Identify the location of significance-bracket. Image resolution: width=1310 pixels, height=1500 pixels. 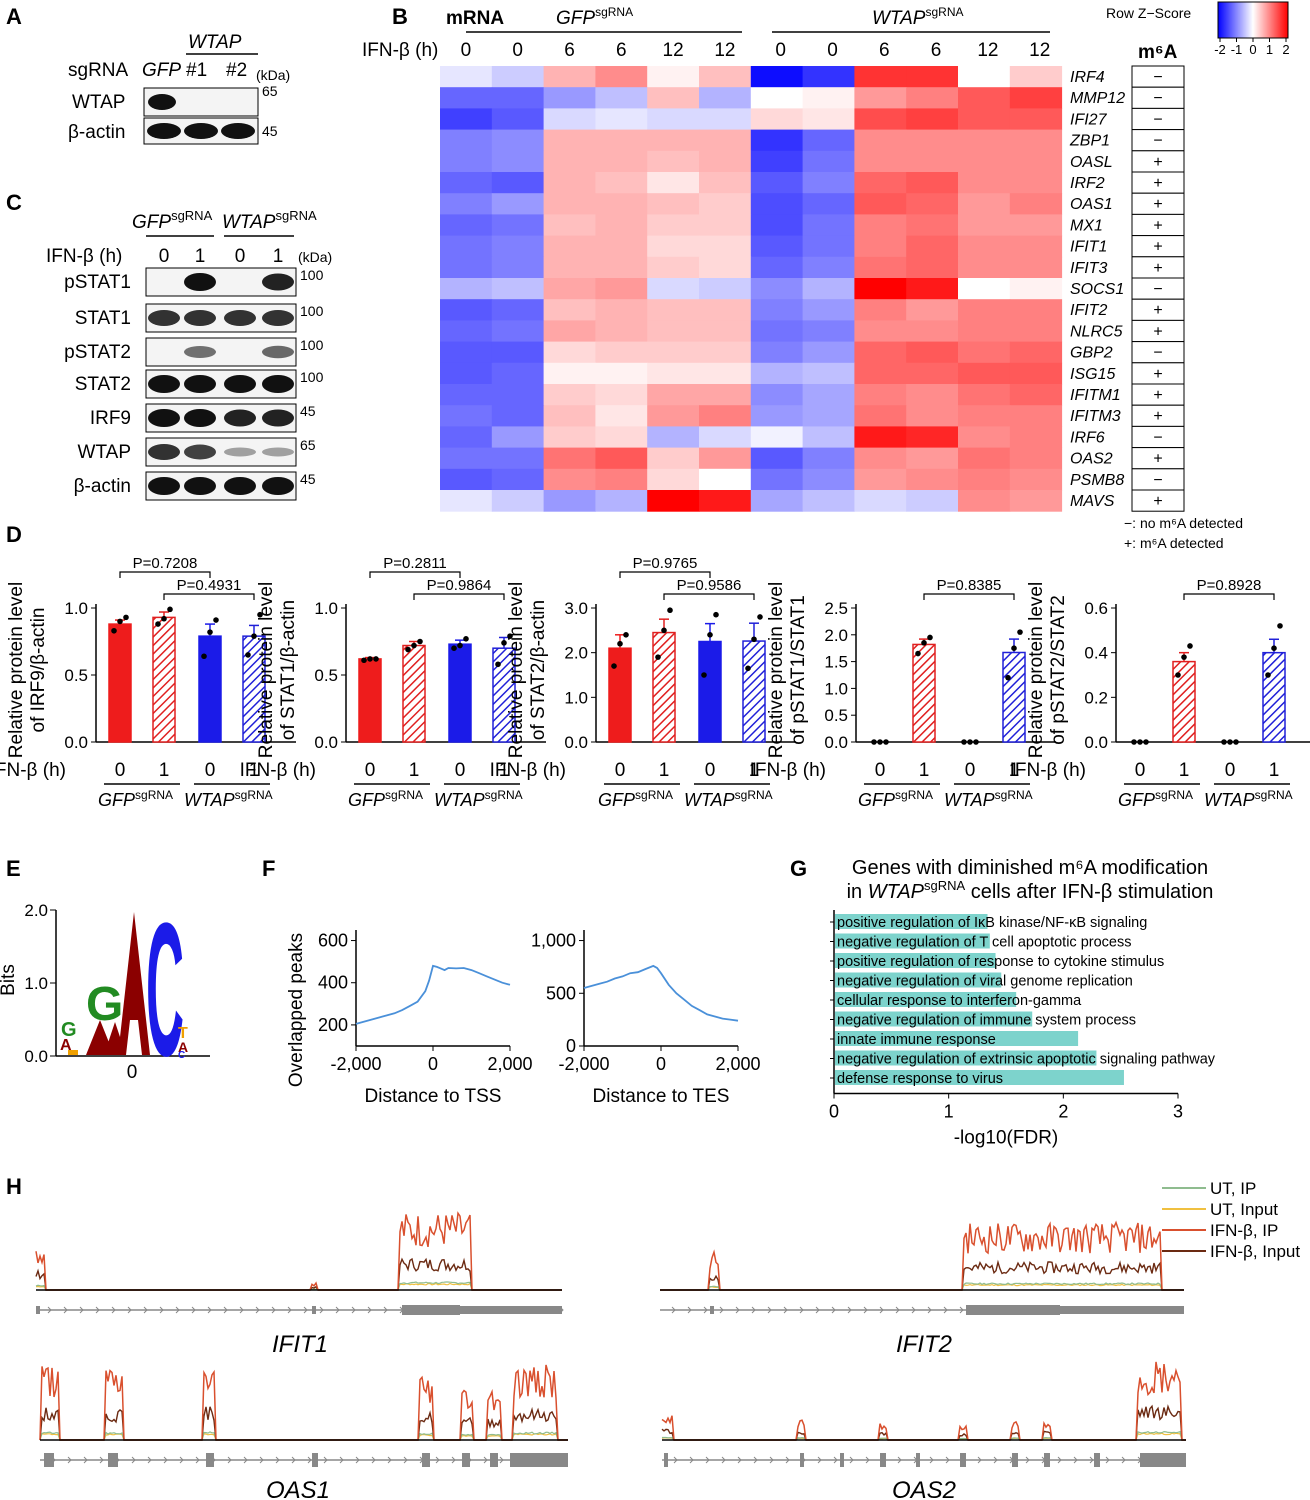
(665, 574).